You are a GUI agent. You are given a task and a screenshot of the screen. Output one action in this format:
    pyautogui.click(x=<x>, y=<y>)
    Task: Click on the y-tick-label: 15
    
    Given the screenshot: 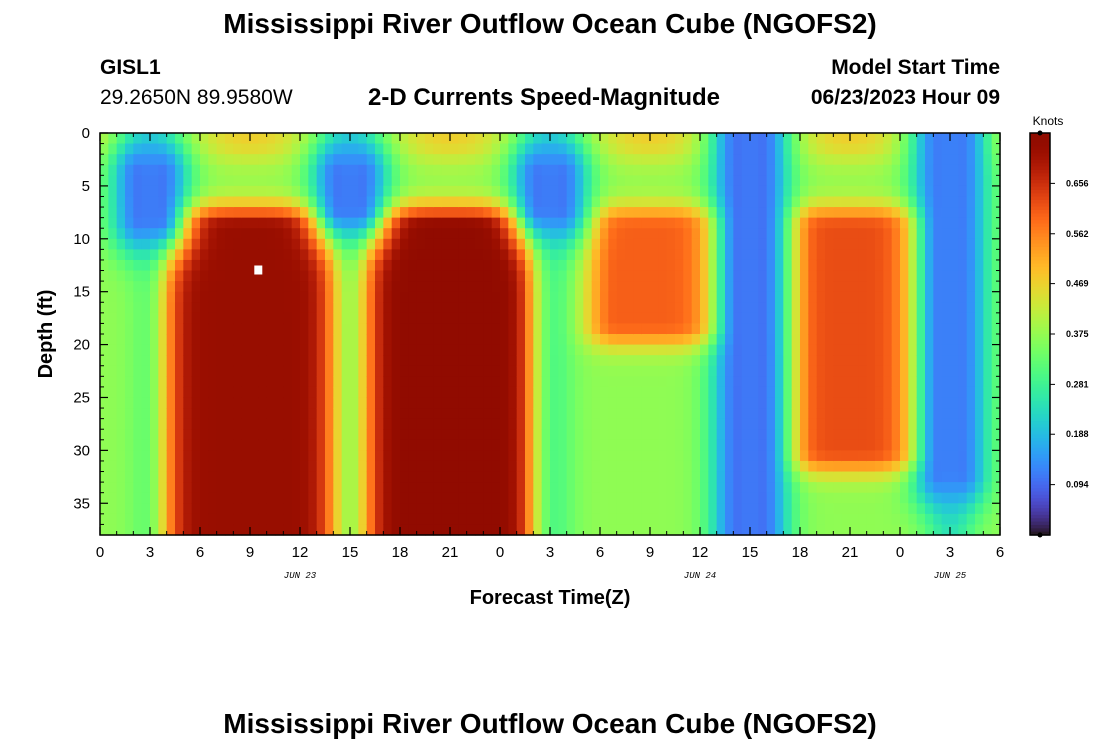 What is the action you would take?
    pyautogui.click(x=81, y=292)
    